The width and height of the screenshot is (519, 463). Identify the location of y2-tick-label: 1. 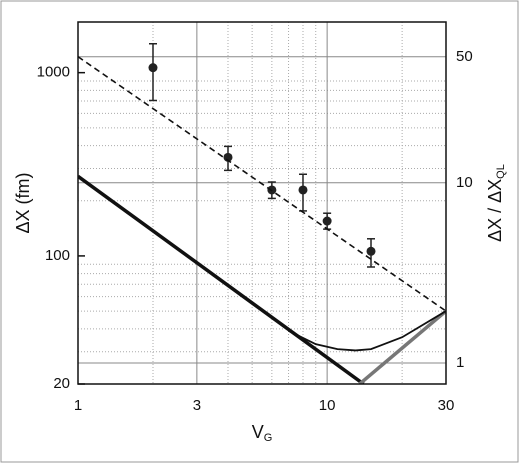
(460, 362).